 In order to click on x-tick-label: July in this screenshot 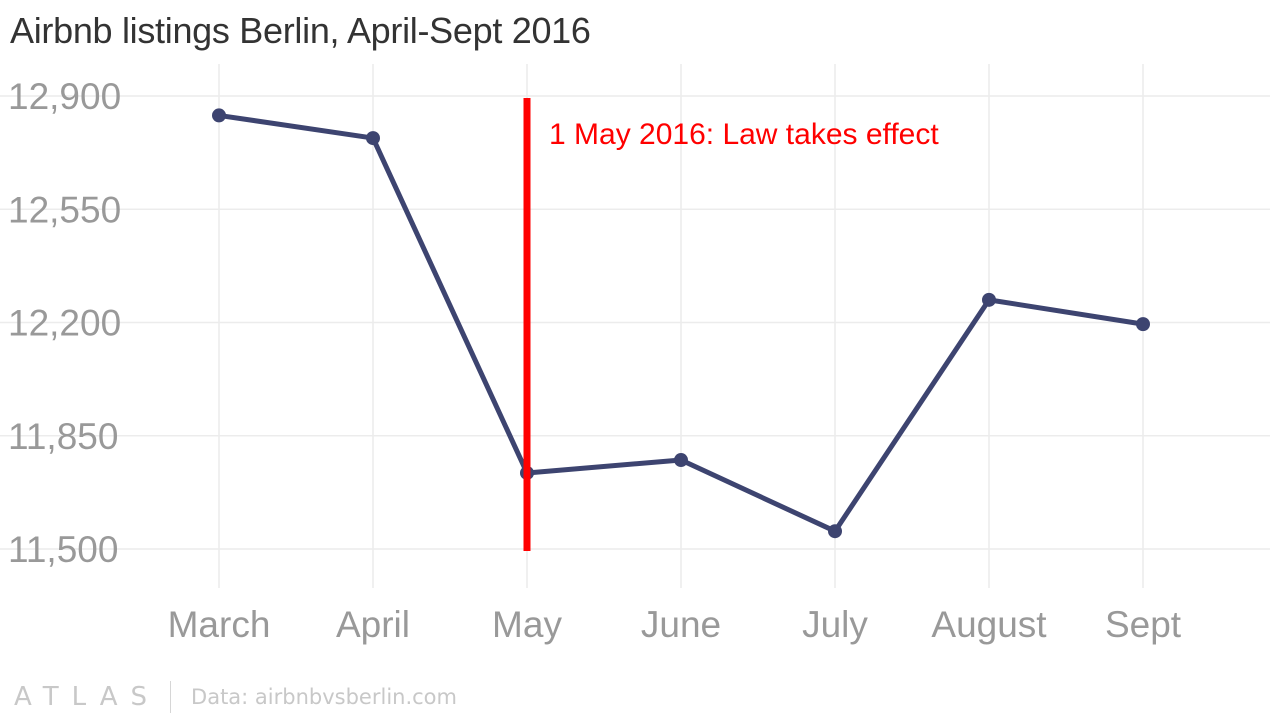, I will do `click(835, 624)`.